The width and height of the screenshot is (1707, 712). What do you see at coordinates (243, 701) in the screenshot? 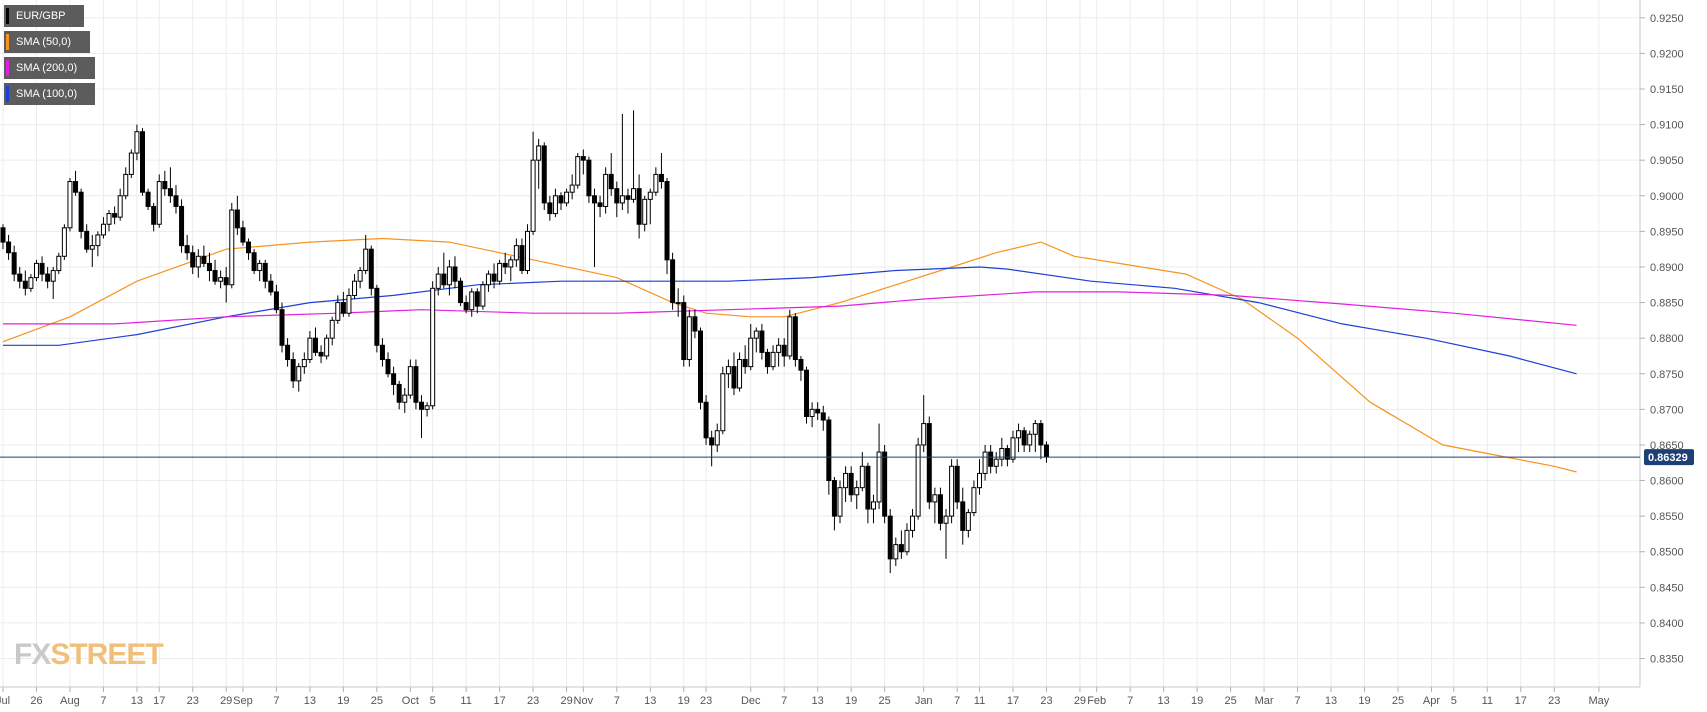
I see `date-tick-label: Sep` at bounding box center [243, 701].